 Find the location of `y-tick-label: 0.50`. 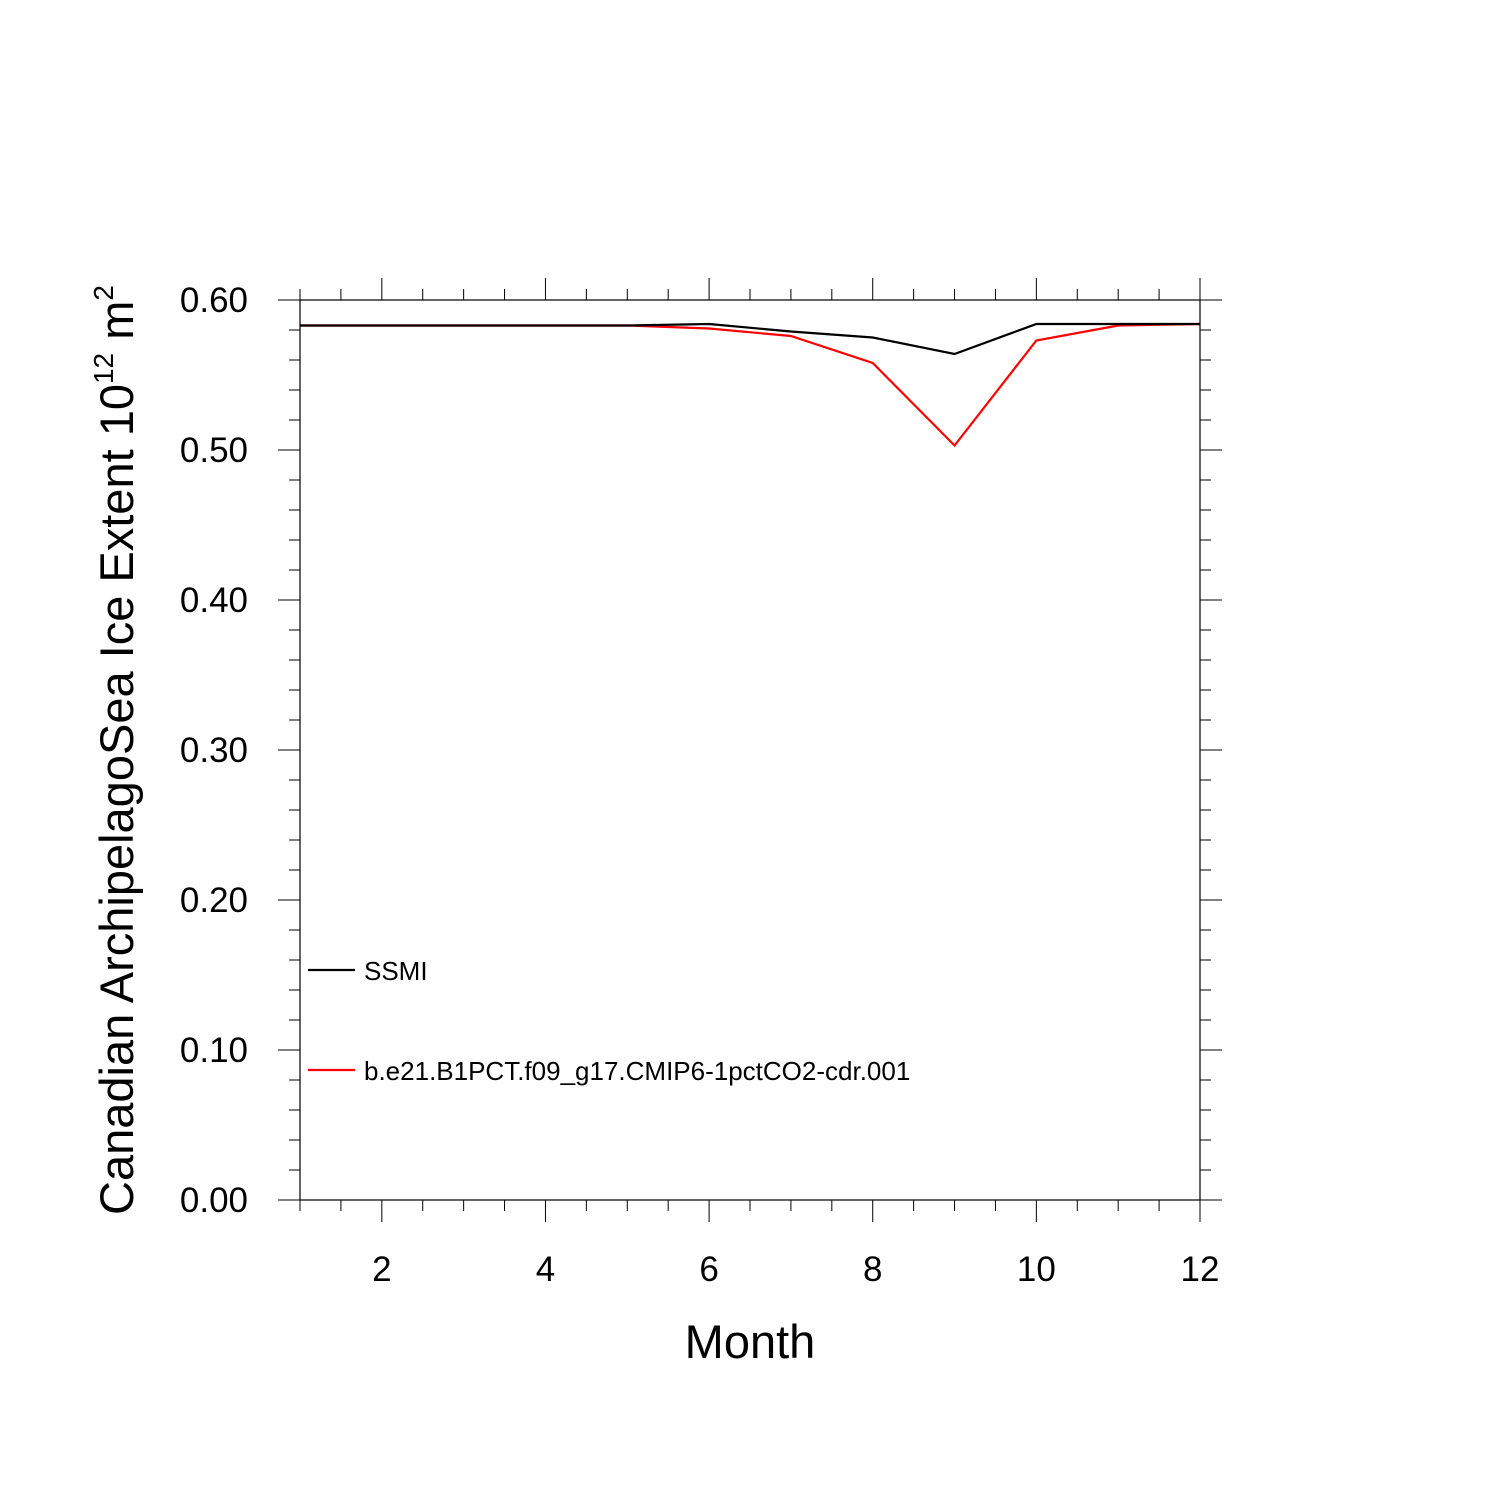

y-tick-label: 0.50 is located at coordinates (214, 450).